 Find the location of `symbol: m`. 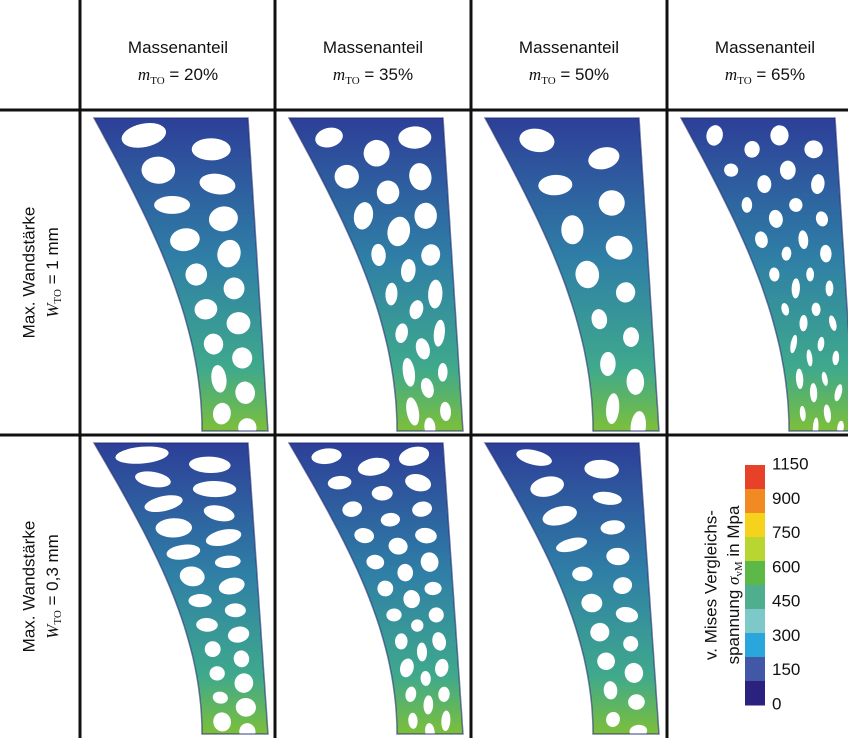

symbol: m is located at coordinates (144, 74).